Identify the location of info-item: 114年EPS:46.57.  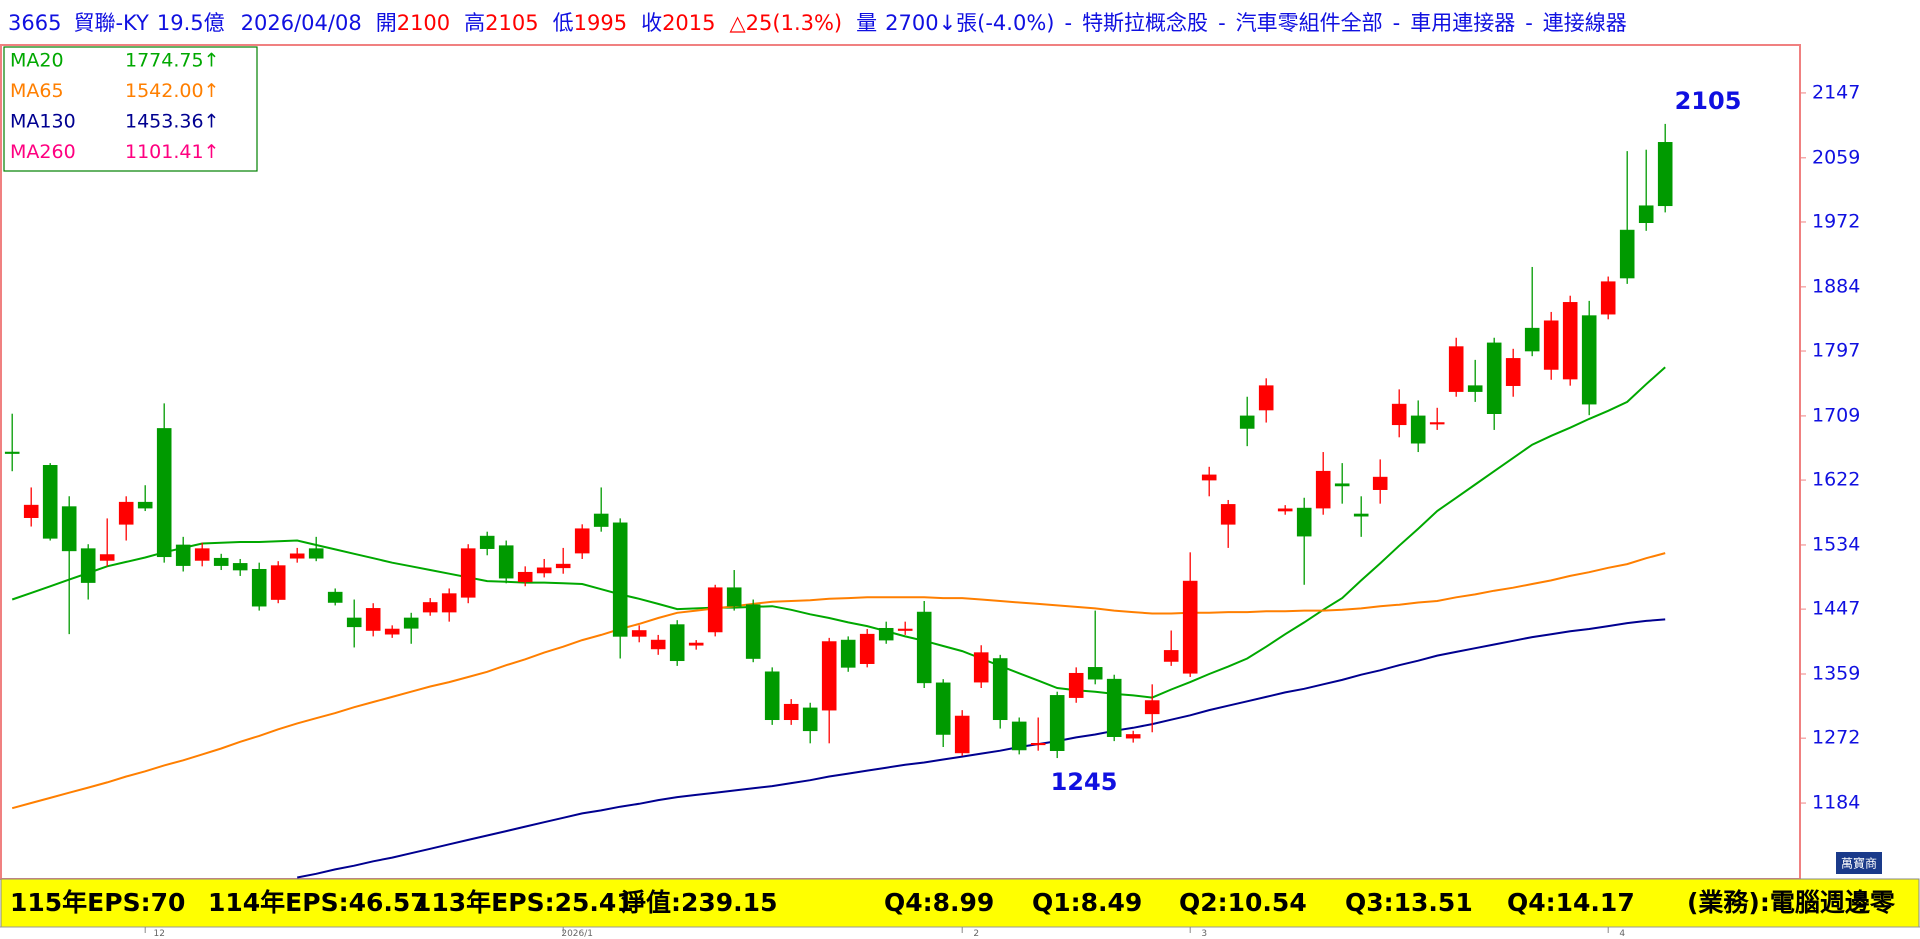
(318, 902).